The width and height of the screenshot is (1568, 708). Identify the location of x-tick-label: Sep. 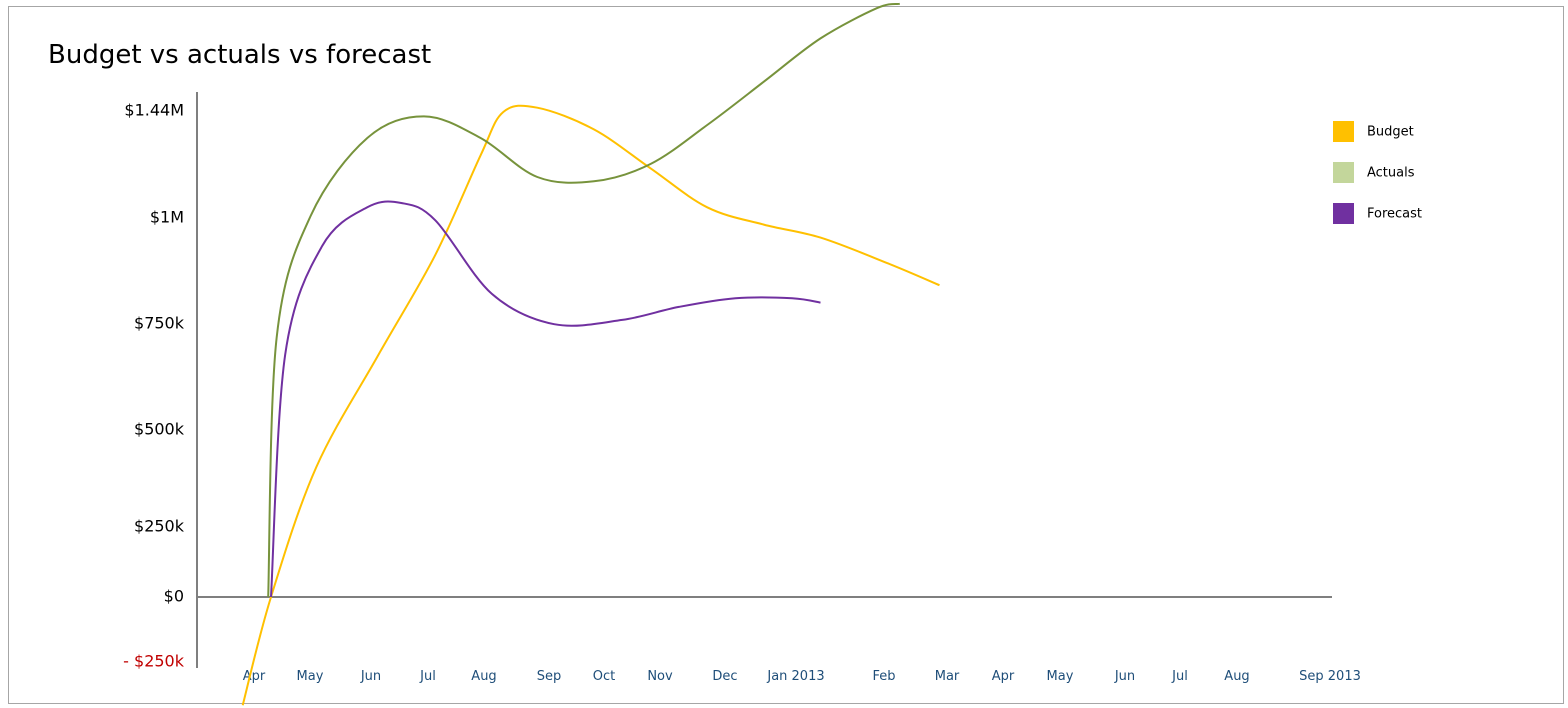
(549, 676).